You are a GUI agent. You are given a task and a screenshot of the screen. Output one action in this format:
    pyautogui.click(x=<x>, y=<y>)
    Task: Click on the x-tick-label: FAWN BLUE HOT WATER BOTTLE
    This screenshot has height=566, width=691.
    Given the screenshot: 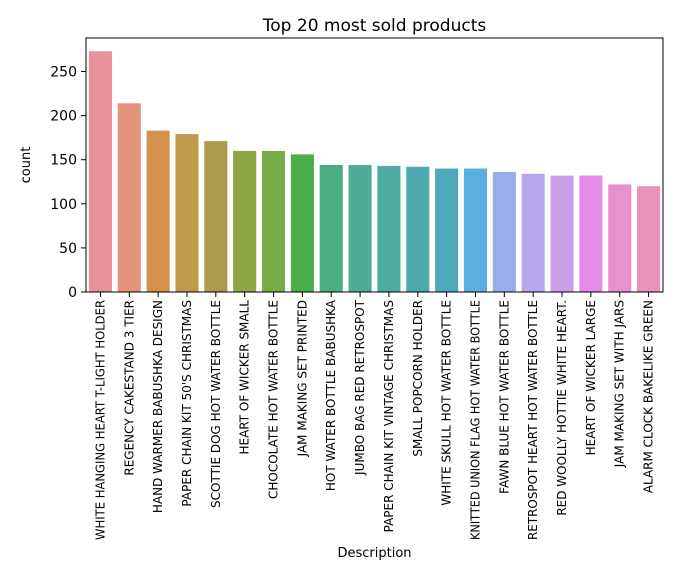 What is the action you would take?
    pyautogui.click(x=504, y=397)
    